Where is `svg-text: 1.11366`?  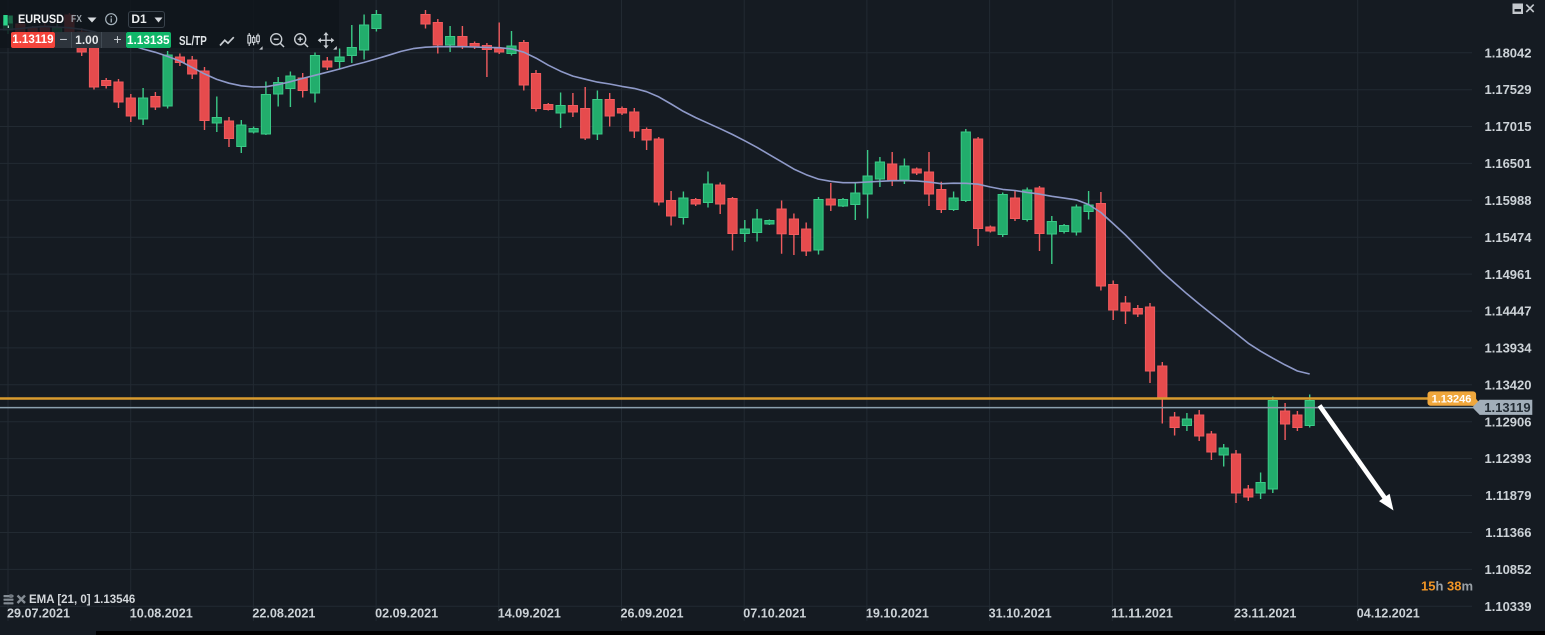
svg-text: 1.11366 is located at coordinates (1508, 532).